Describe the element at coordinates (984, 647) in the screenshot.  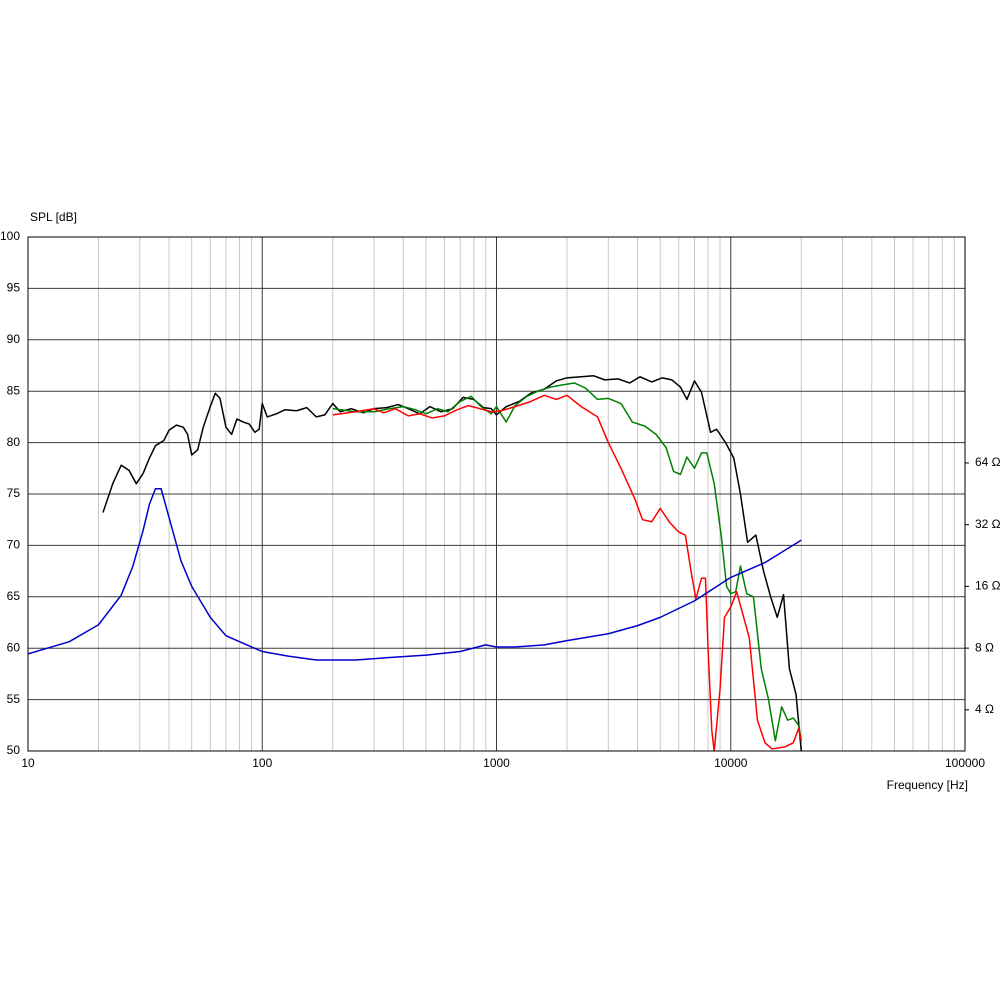
I see `y2-tick-label: 8 Ω` at that location.